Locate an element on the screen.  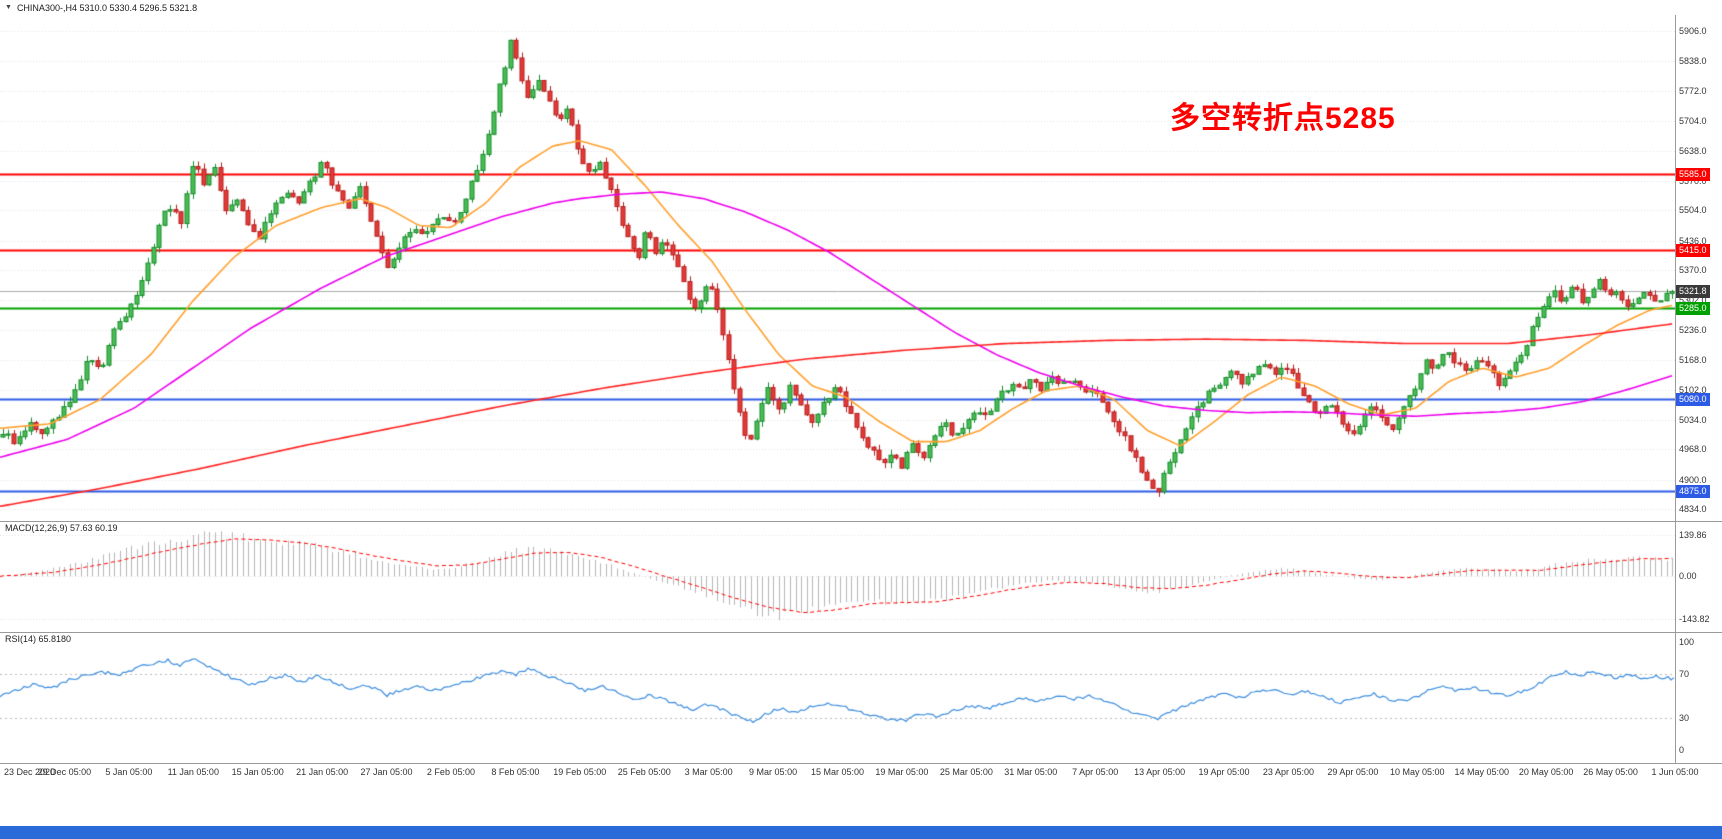
time-axis-label: 25 Mar 05:00 is located at coordinates (966, 772).